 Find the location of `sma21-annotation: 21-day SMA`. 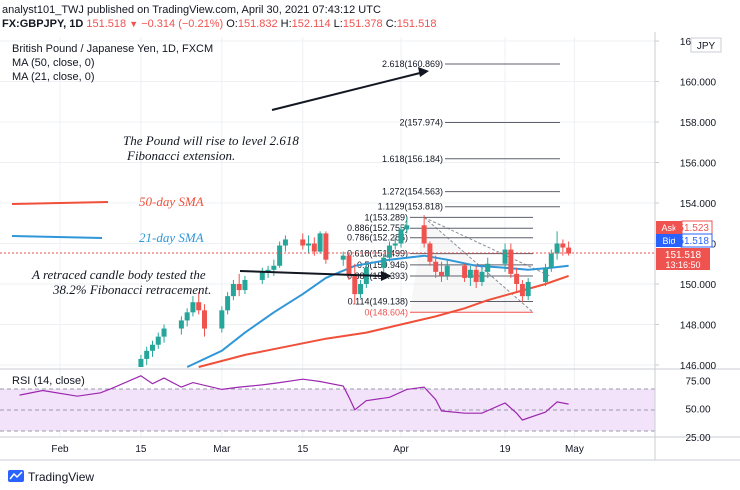

sma21-annotation: 21-day SMA is located at coordinates (171, 237).